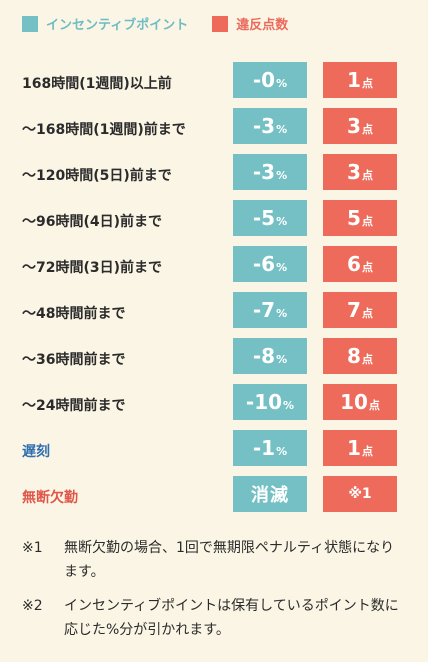 Image resolution: width=428 pixels, height=662 pixels. Describe the element at coordinates (229, 560) in the screenshot. I see `footnote-text: 無断欠勤の場合、1回で無期限ペナルティ状態になります。` at that location.